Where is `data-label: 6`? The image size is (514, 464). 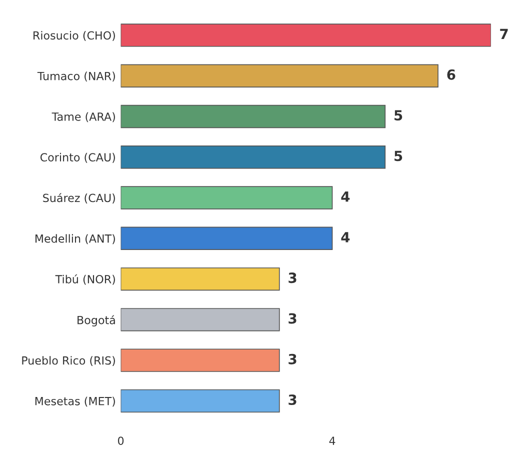
data-label: 6 is located at coordinates (451, 74).